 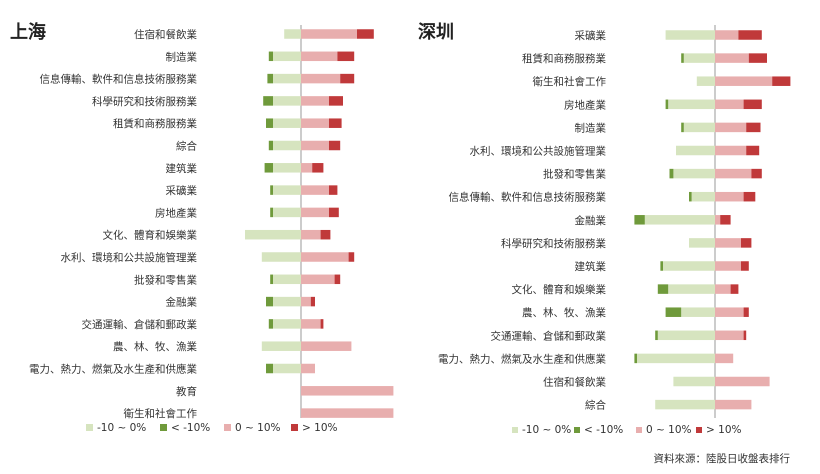 I want to click on category-label: 批發和零售業, so click(x=165, y=279).